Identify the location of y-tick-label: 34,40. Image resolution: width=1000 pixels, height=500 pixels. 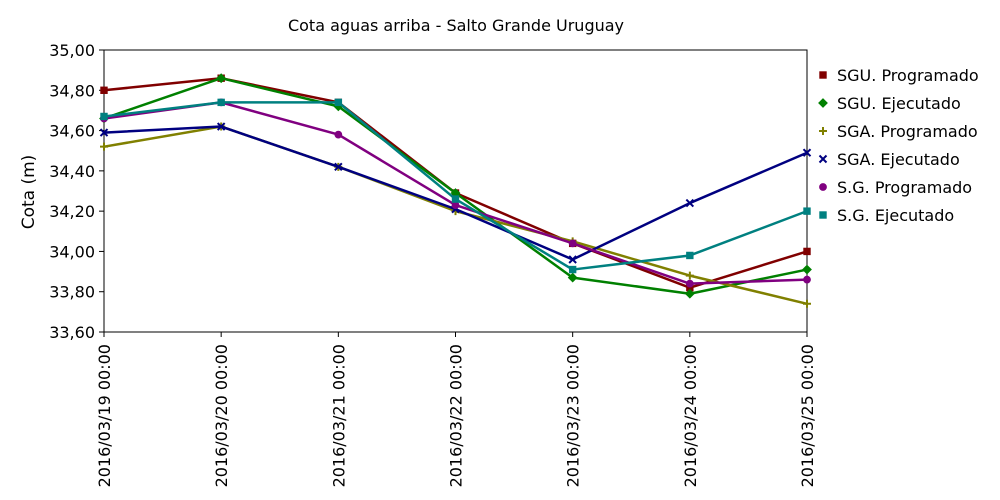
(72, 171).